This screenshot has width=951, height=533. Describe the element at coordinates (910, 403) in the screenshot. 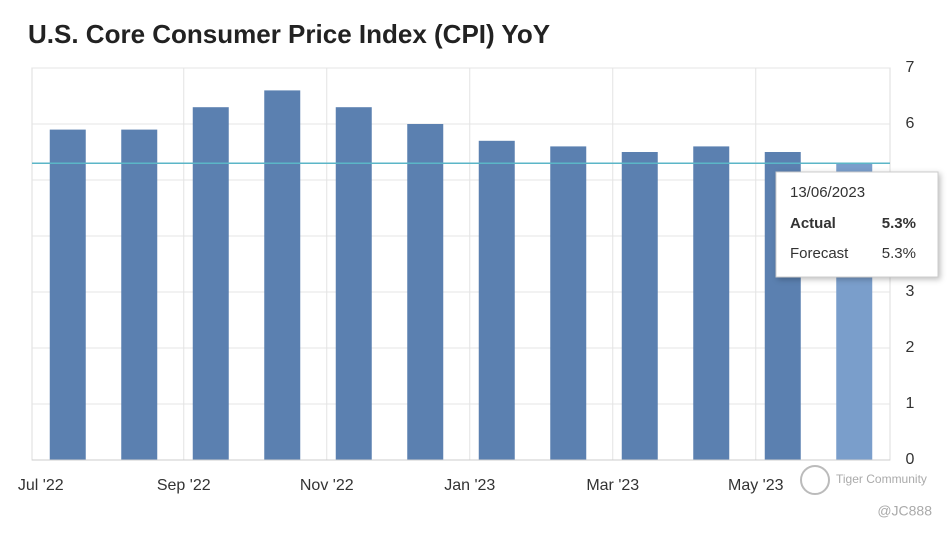

I see `y-tick-label: 1` at that location.